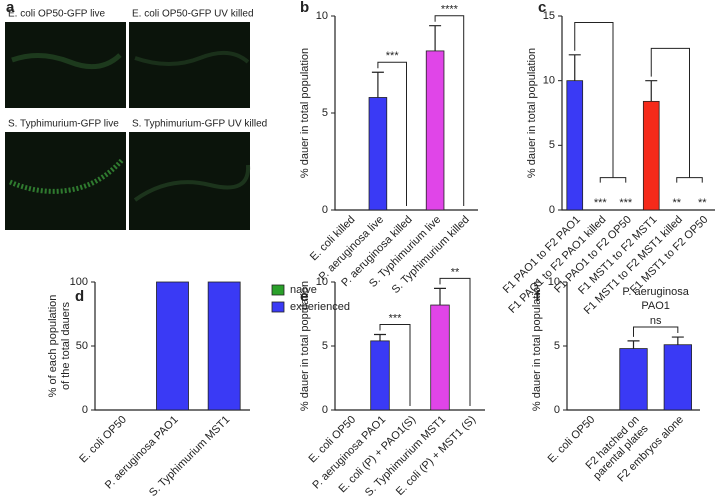 This screenshot has width=720, height=501. What do you see at coordinates (79, 296) in the screenshot?
I see `panel-label: d` at bounding box center [79, 296].